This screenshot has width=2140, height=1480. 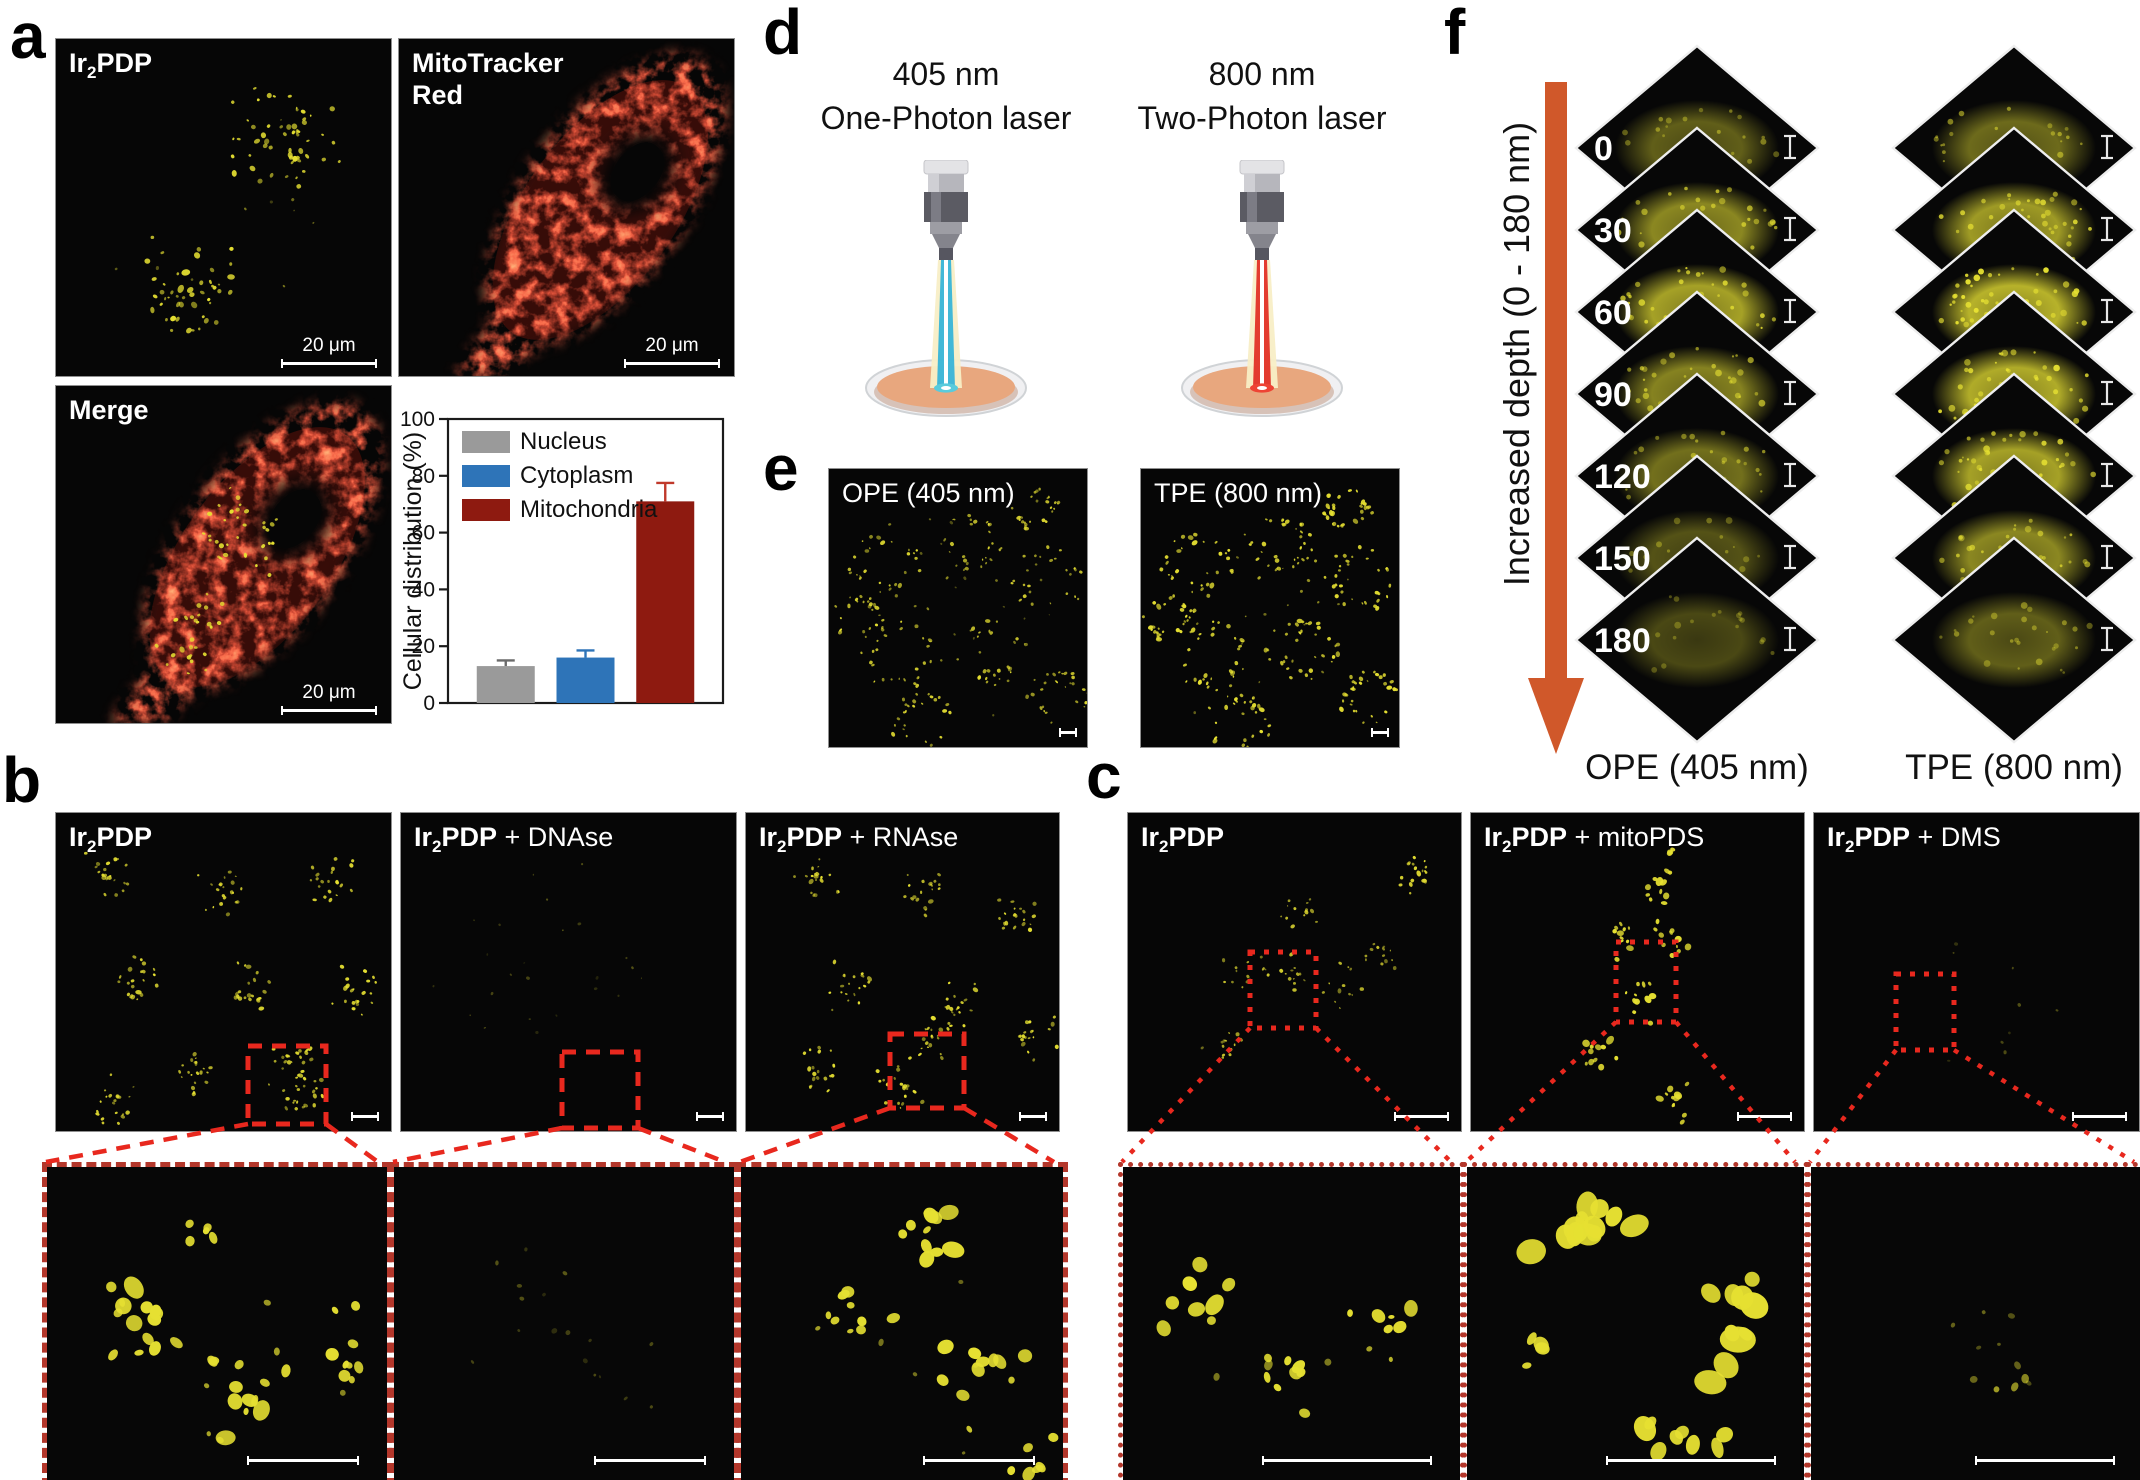 I want to click on zoom-inset-c-mitopds, so click(x=1635, y=1321).